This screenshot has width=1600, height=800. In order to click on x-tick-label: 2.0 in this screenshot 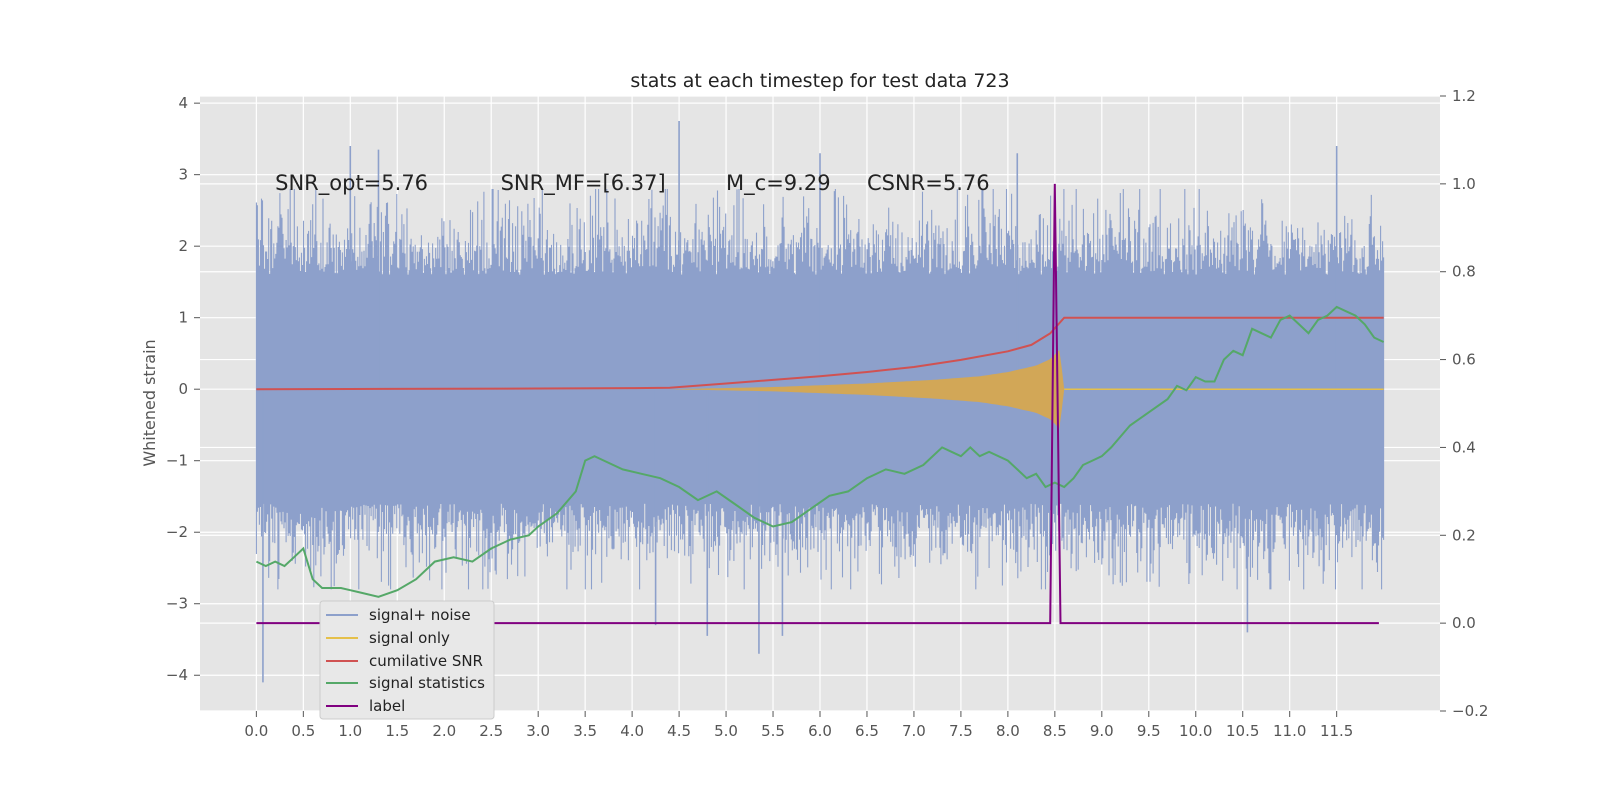, I will do `click(444, 731)`.